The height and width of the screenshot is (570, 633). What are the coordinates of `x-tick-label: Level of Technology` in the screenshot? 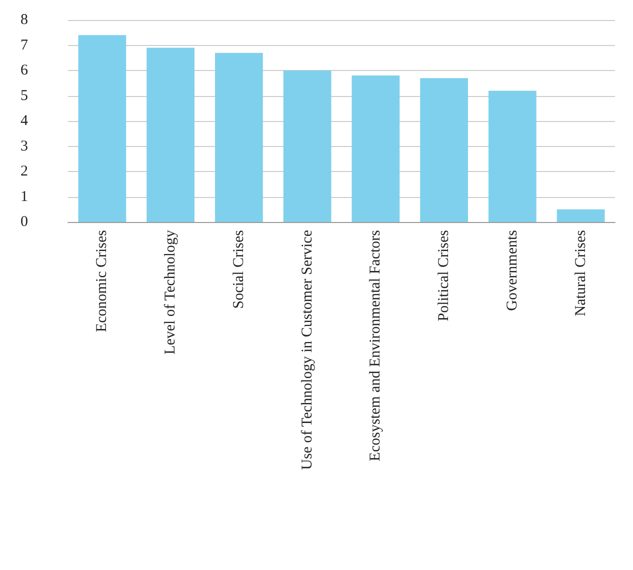 It's located at (170, 292).